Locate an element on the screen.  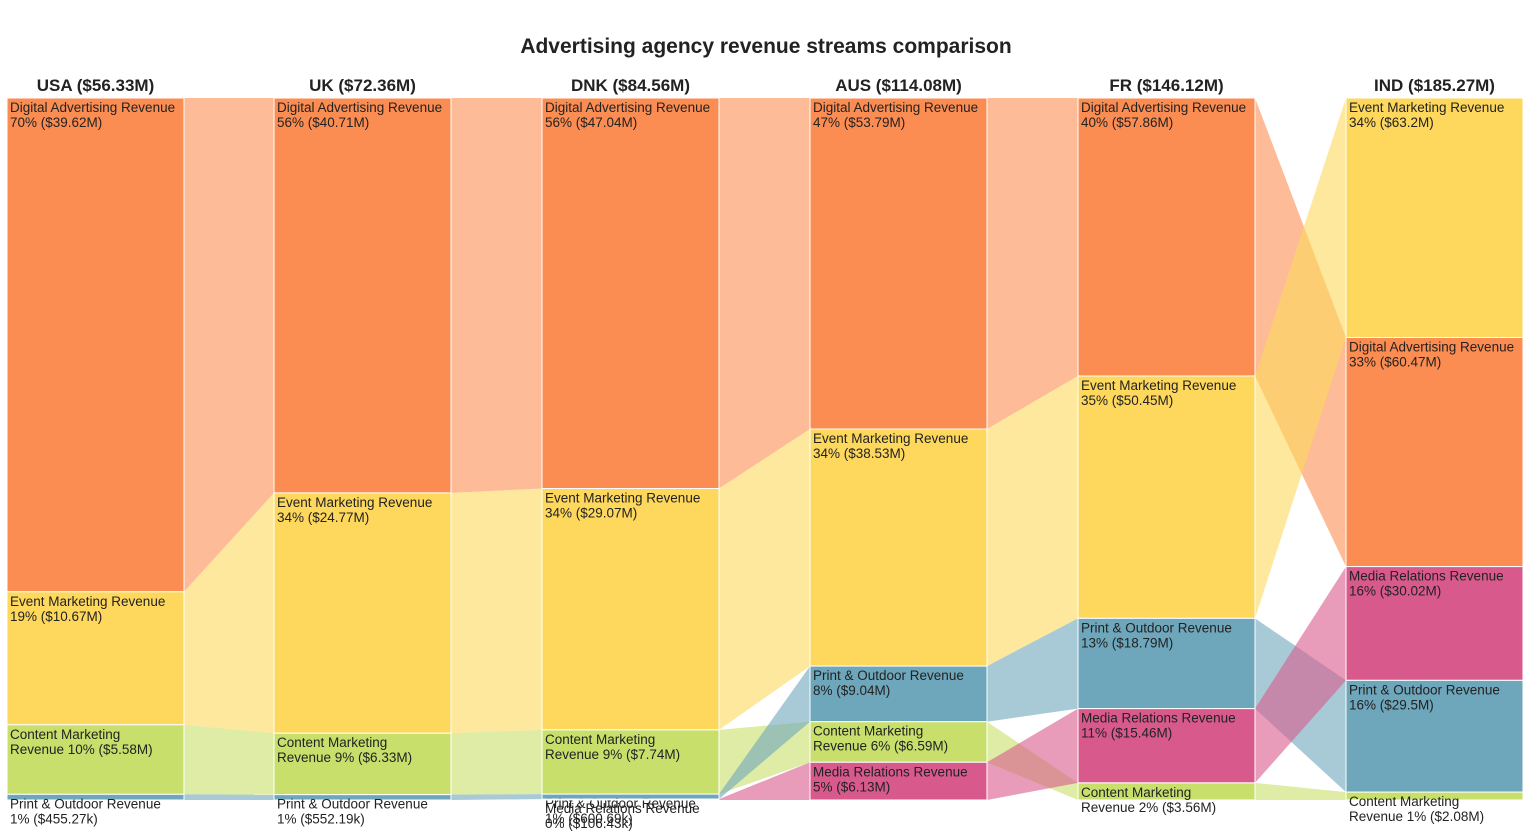
segment-label-line2: 13% ($18.79M) is located at coordinates (1127, 642).